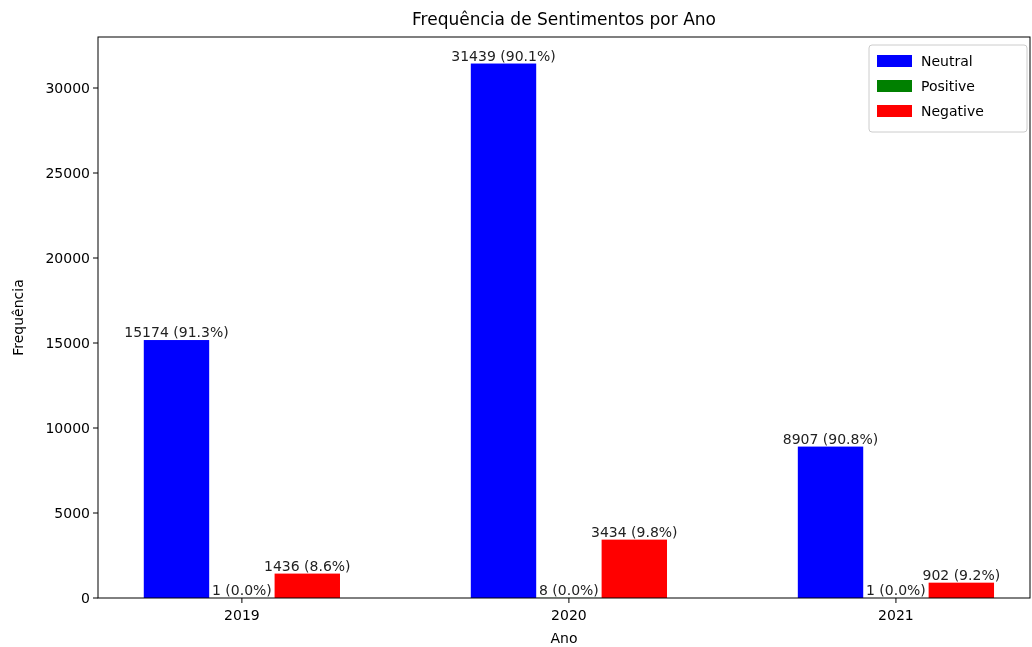  I want to click on y-tick-label: 15000, so click(67, 342).